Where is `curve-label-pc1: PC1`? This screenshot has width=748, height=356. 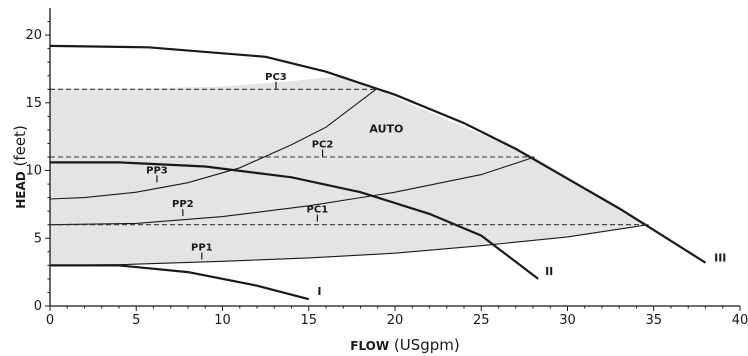 curve-label-pc1: PC1 is located at coordinates (318, 210).